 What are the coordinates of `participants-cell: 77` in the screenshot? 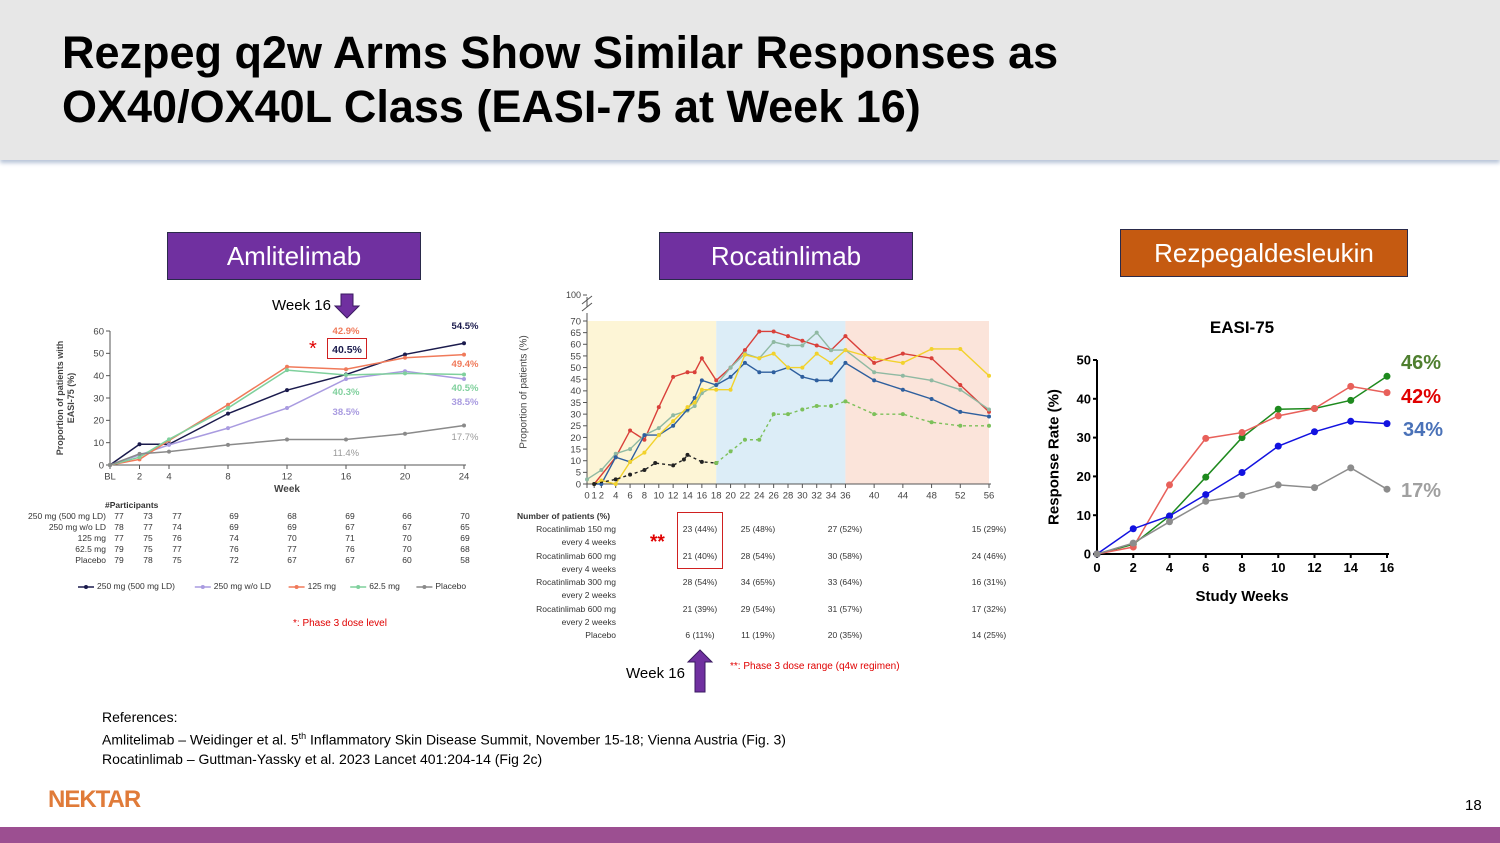 It's located at (148, 527).